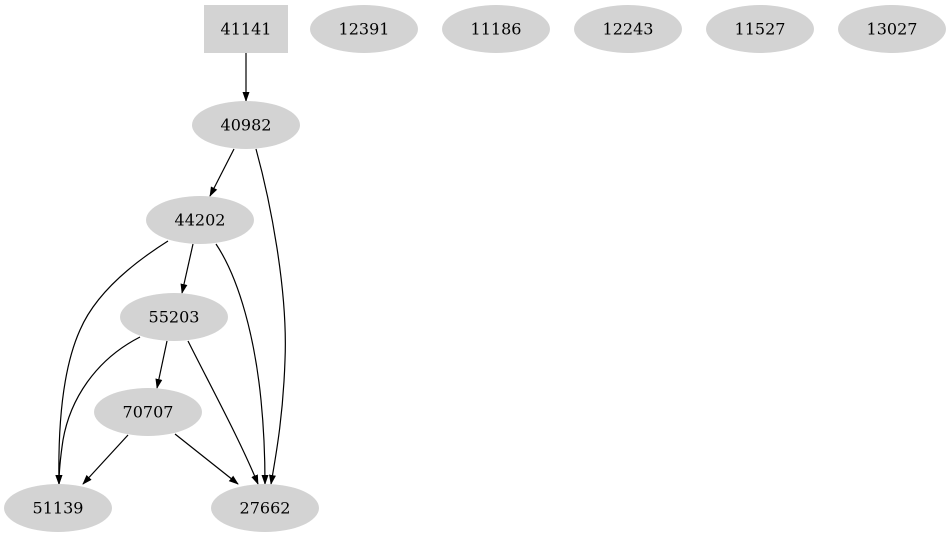 The width and height of the screenshot is (951, 539). I want to click on node-label: 70707, so click(148, 412).